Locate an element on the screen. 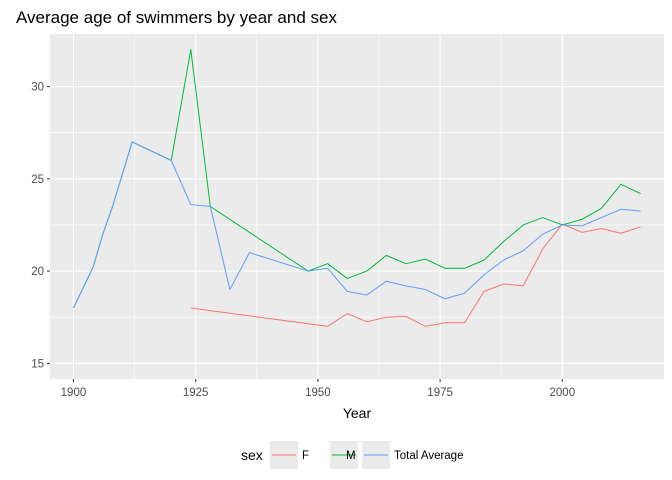  x-tick-label: 1925 is located at coordinates (196, 393).